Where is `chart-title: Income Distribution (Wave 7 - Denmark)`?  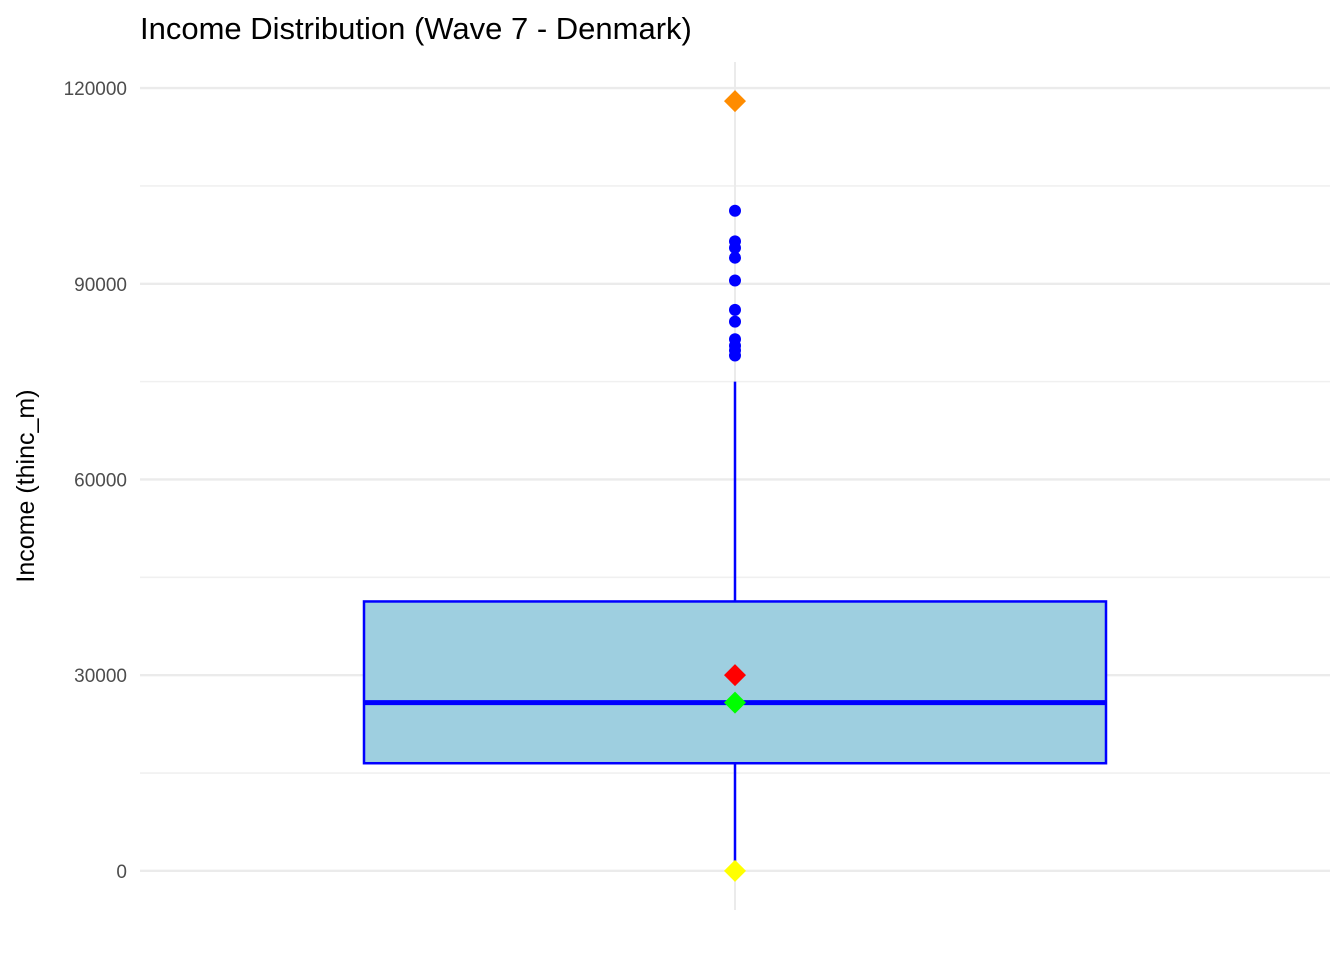
chart-title: Income Distribution (Wave 7 - Denmark) is located at coordinates (416, 28).